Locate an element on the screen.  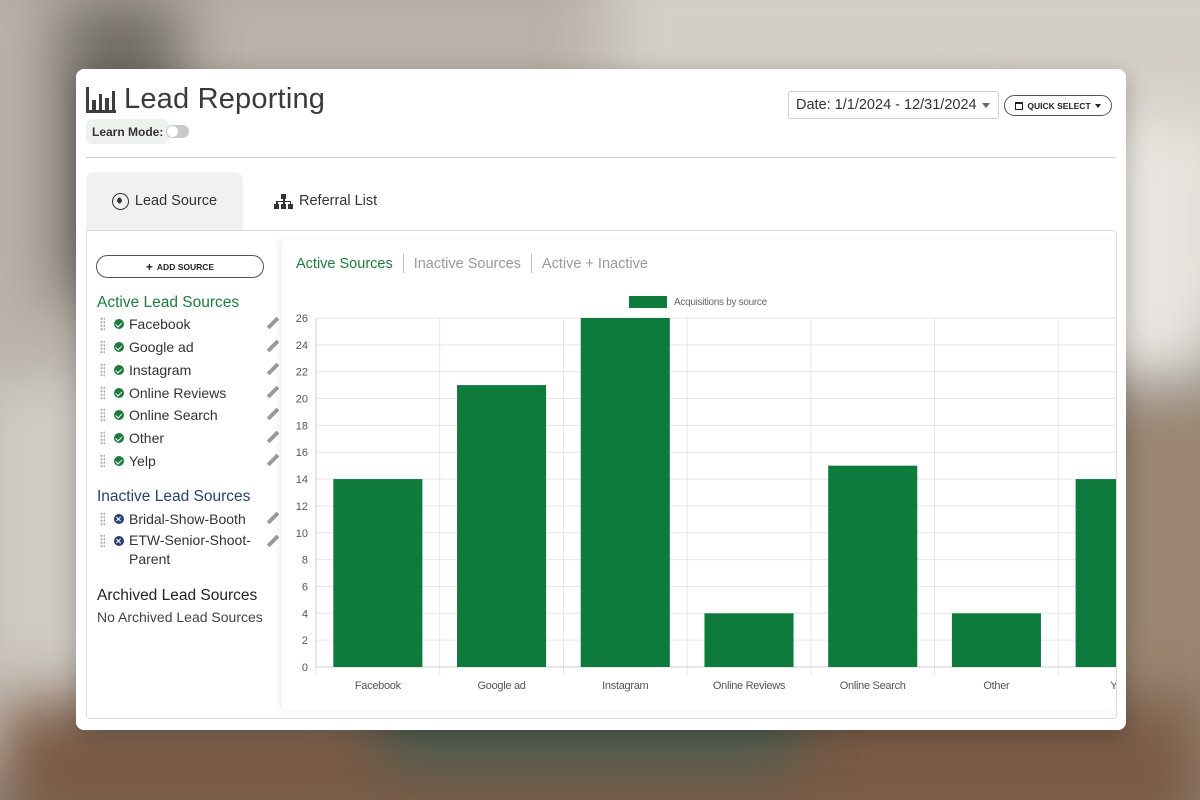
x-tick-label: Online Reviews is located at coordinates (749, 686).